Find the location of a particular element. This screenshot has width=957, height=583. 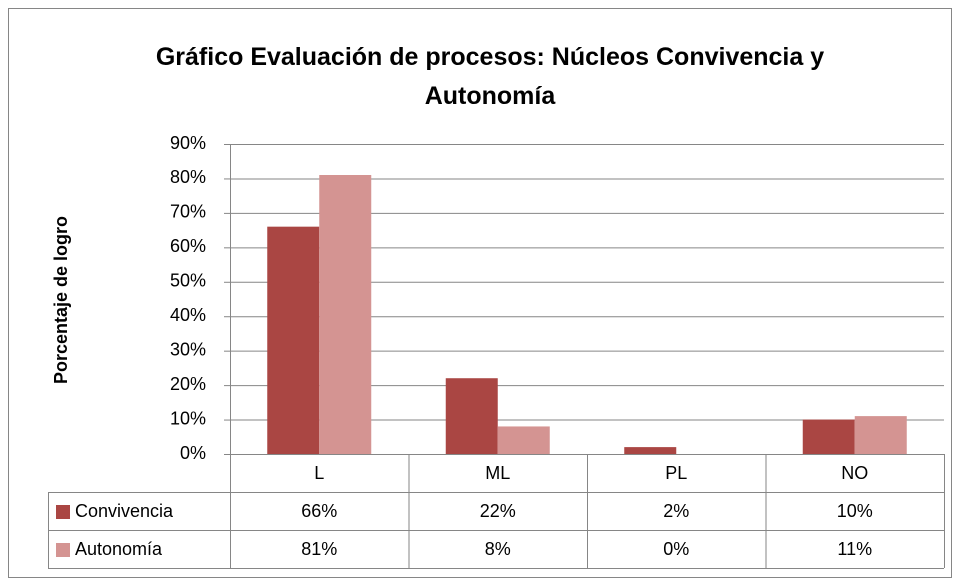

x-tick-label: PL is located at coordinates (676, 473).